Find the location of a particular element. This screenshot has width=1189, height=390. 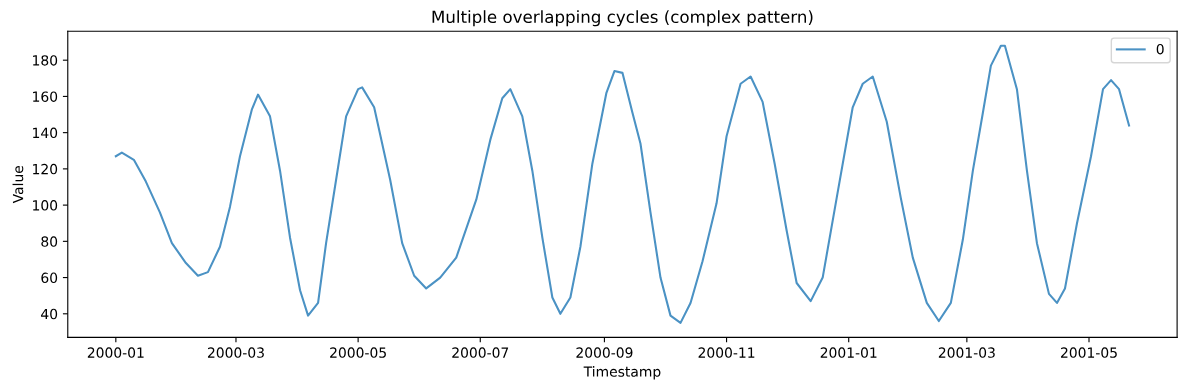

y-tick-label: 40 is located at coordinates (49, 314).